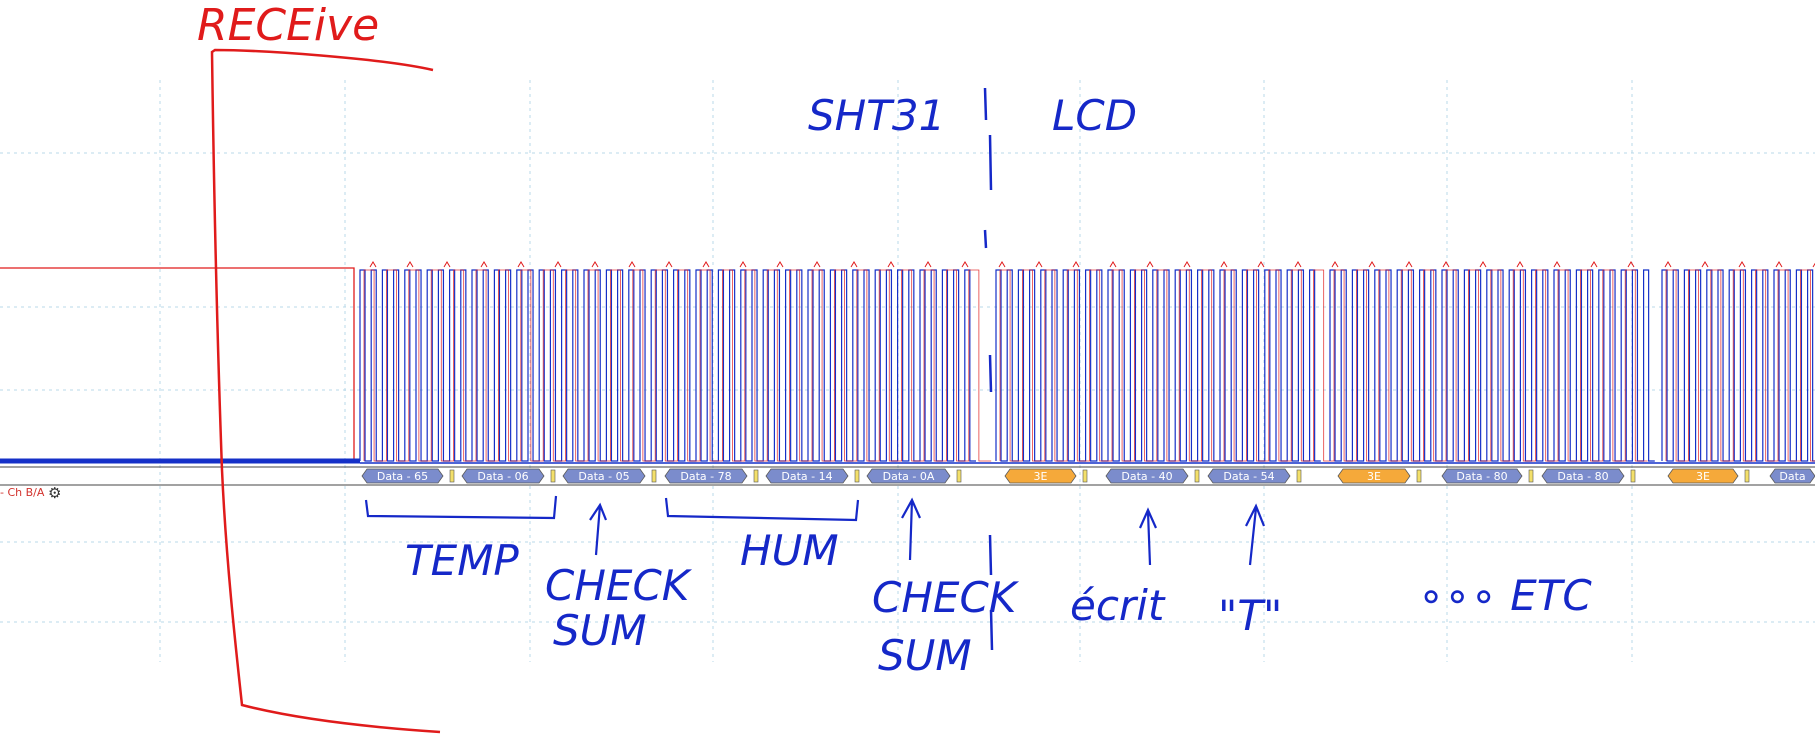 The height and width of the screenshot is (735, 1815). I want to click on decode-packet: Data, so click(1792, 476).